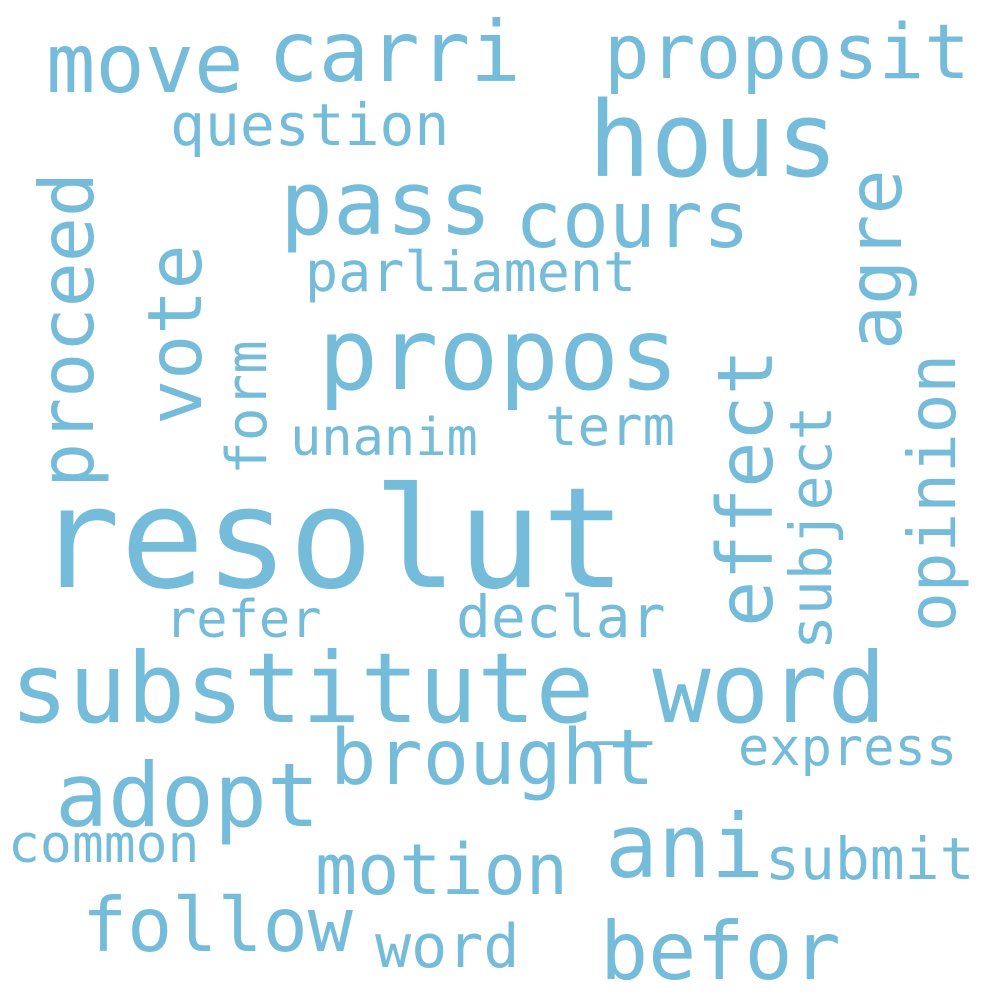 This screenshot has width=1000, height=1000. I want to click on word-move: move, so click(145, 64).